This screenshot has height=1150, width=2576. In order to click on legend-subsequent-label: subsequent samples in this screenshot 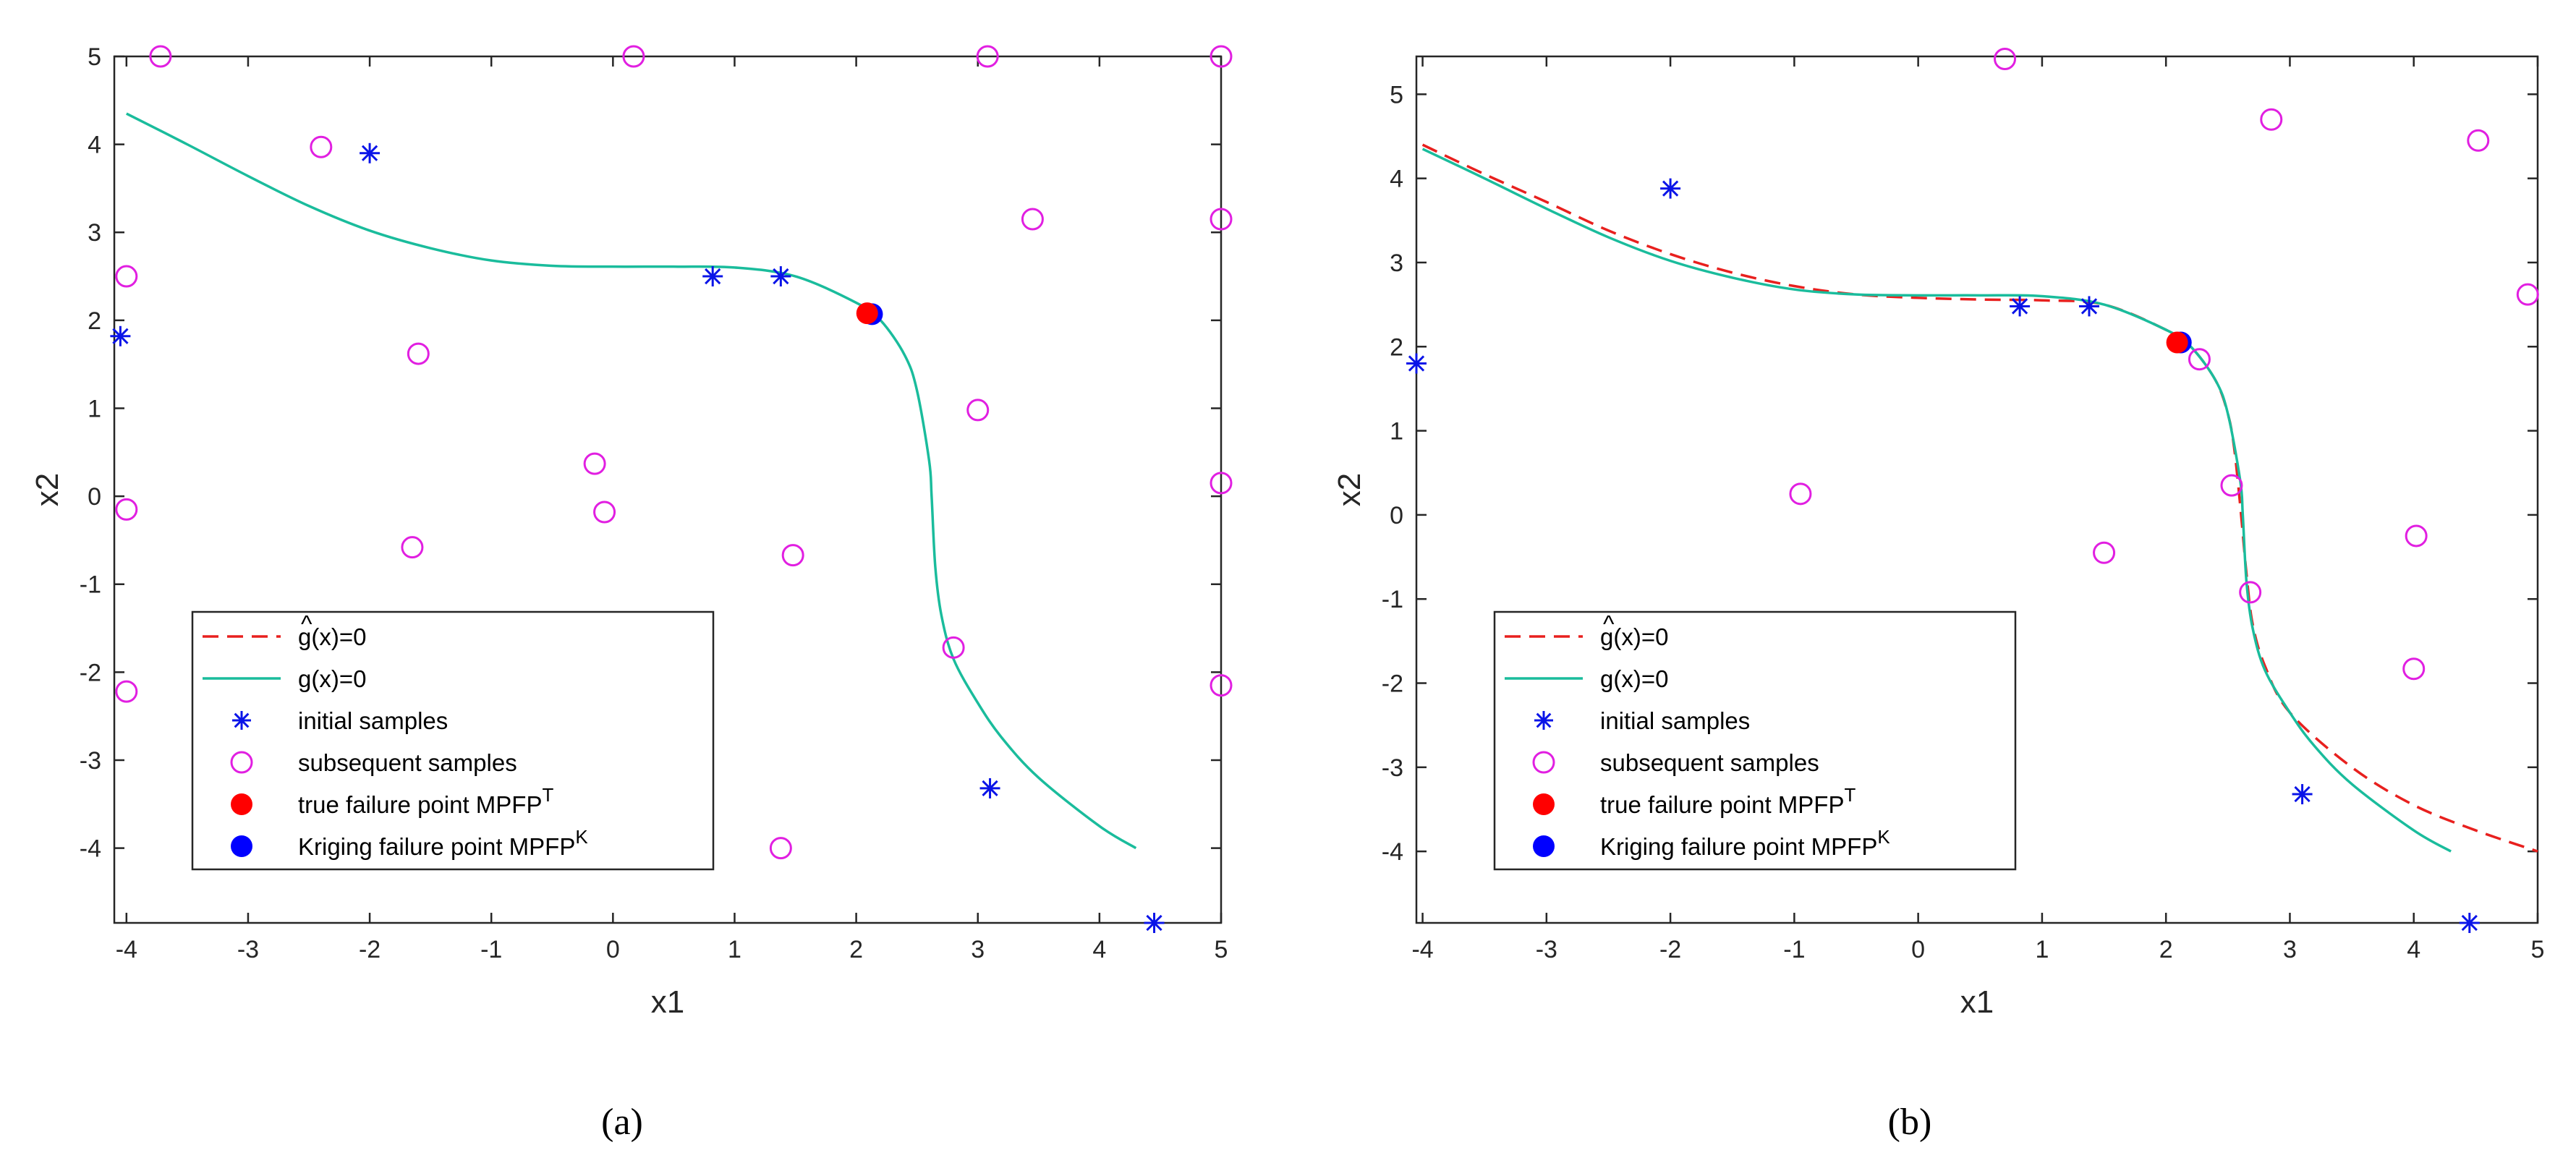, I will do `click(1709, 762)`.